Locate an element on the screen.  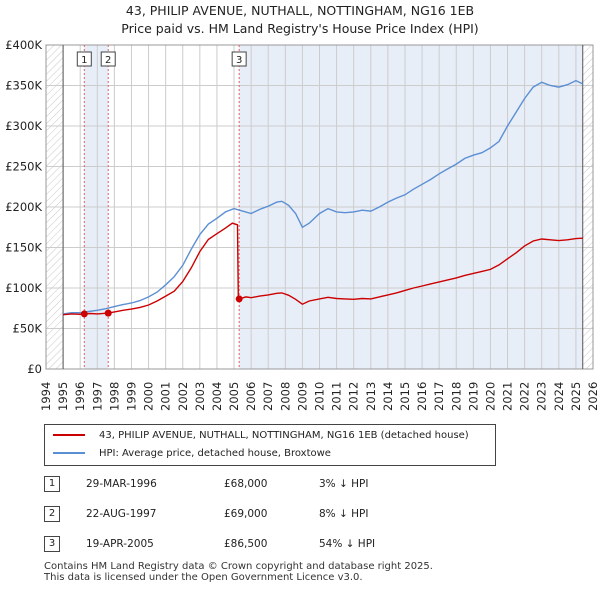
sale-price: £86,500 is located at coordinates (246, 544).